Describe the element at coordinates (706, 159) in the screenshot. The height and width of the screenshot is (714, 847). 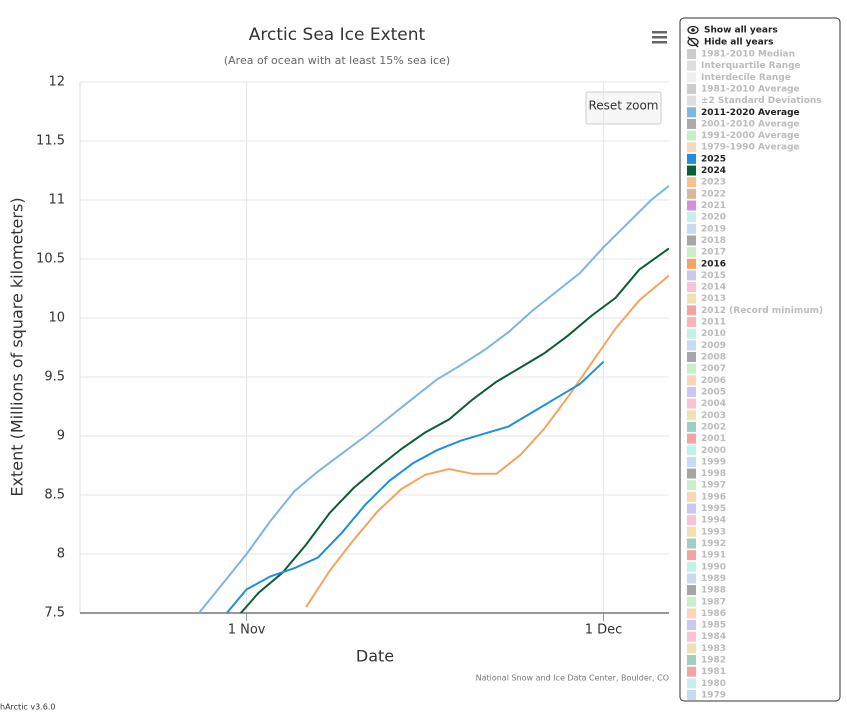
I see `legend-item: 2025` at that location.